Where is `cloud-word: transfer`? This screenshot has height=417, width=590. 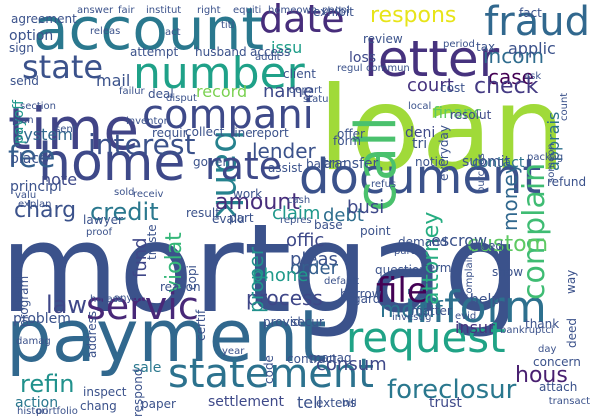 cloud-word: transfer is located at coordinates (351, 164).